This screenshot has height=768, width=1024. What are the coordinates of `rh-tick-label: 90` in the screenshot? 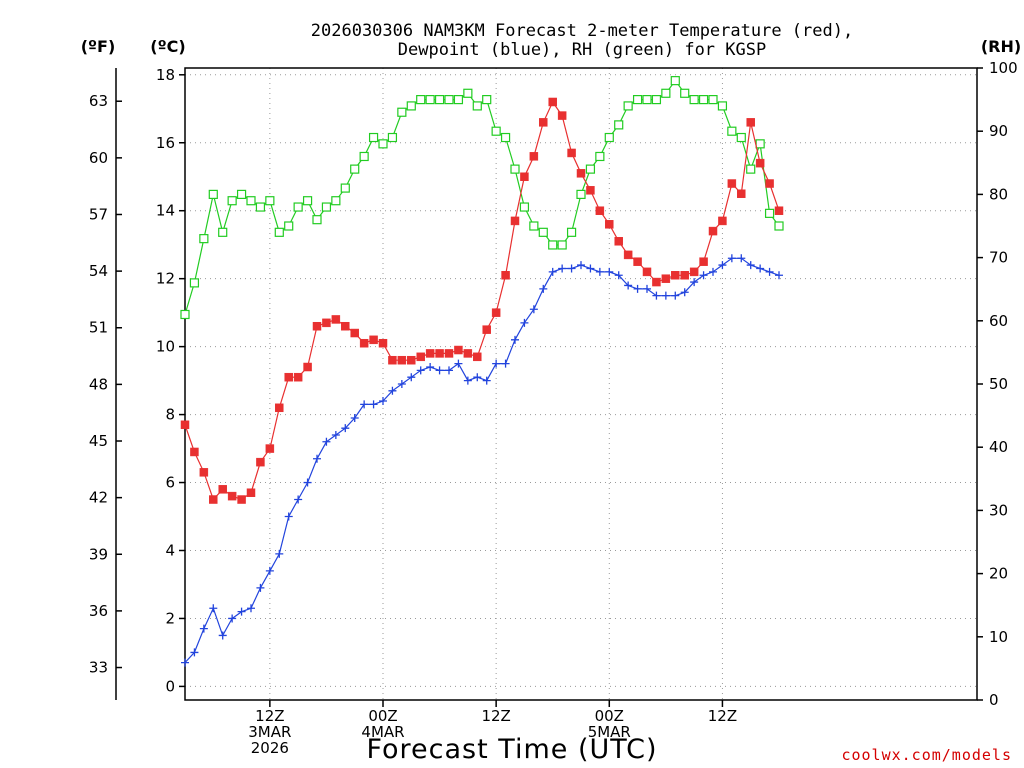 It's located at (998, 131).